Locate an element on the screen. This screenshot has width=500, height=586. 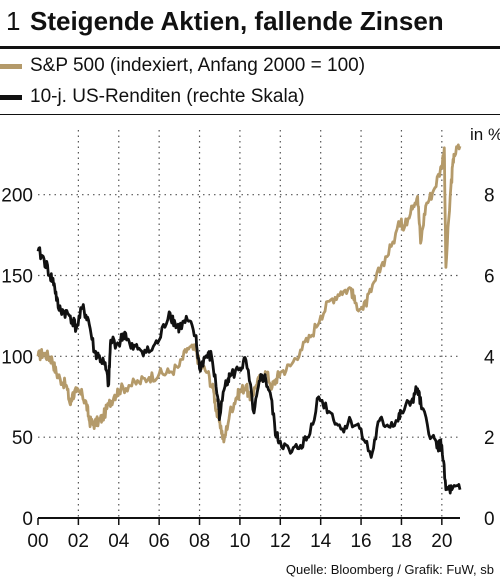
x-tick-label: 20 is located at coordinates (441, 541).